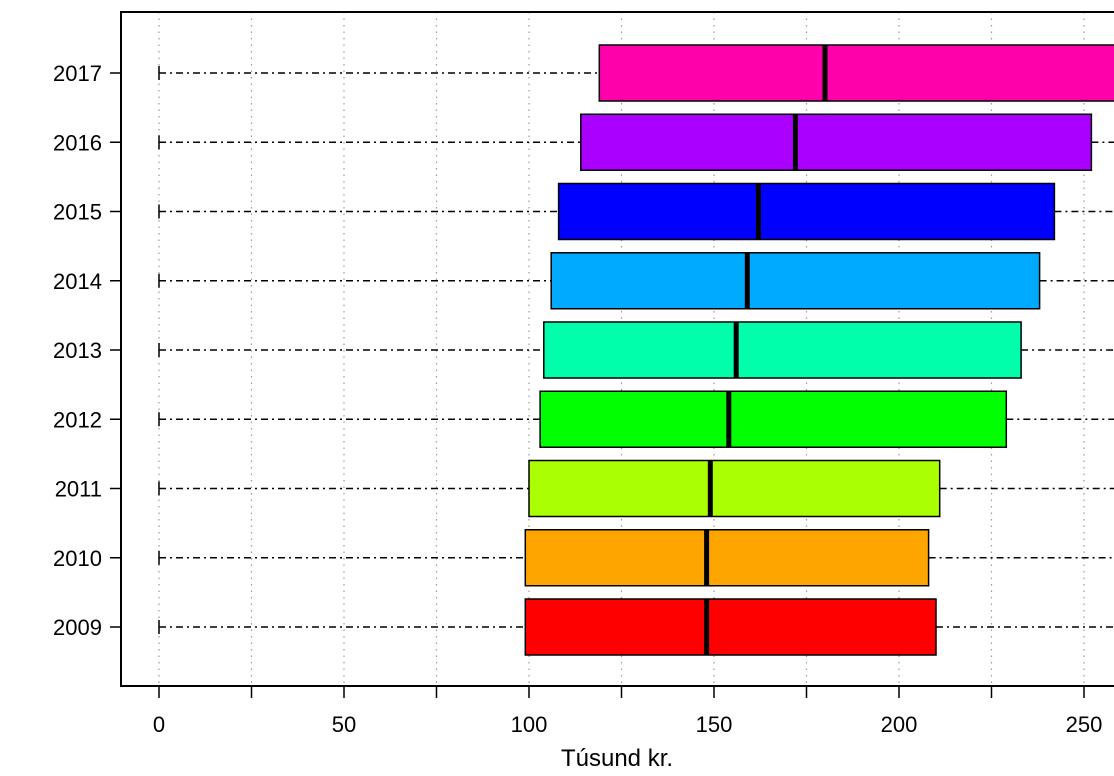 This screenshot has width=1114, height=776. What do you see at coordinates (77, 419) in the screenshot?
I see `y-tick-label: 2012` at bounding box center [77, 419].